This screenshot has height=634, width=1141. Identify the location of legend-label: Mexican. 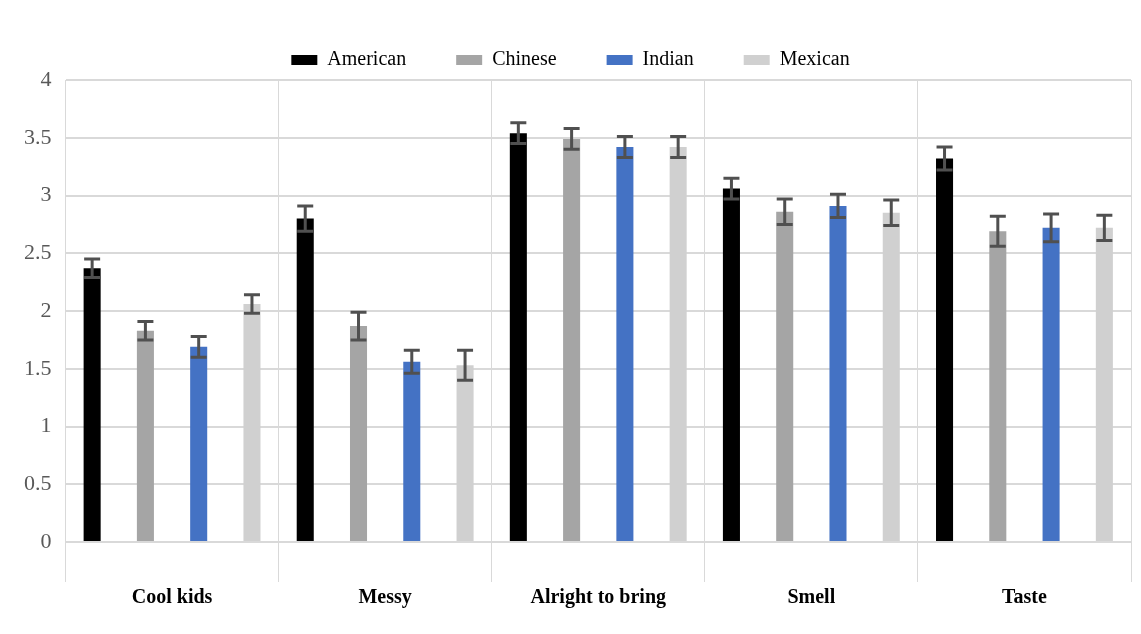
(814, 58).